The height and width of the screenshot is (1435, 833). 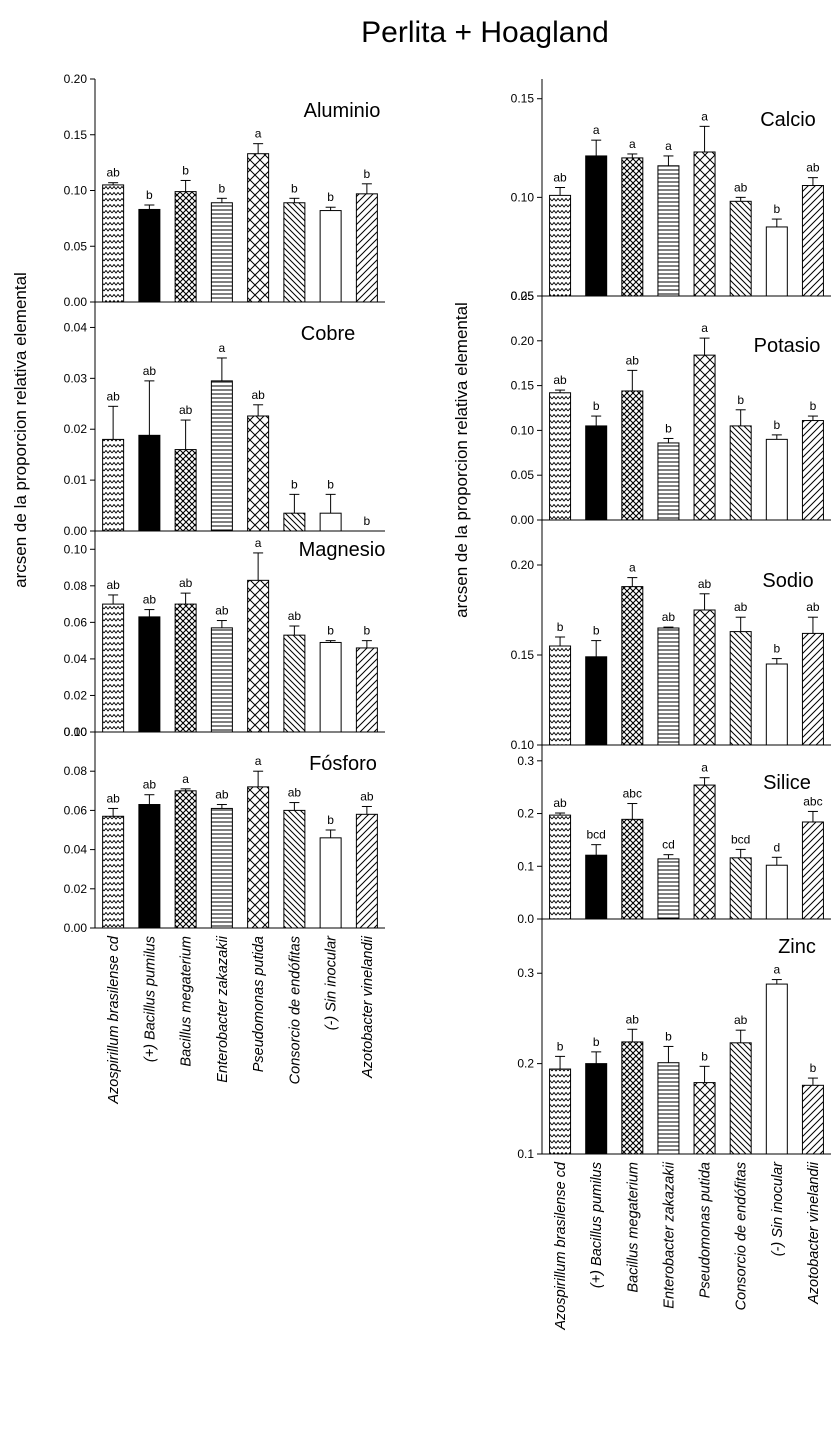 I want to click on y-tick-label: 0.05, so click(x=76, y=246).